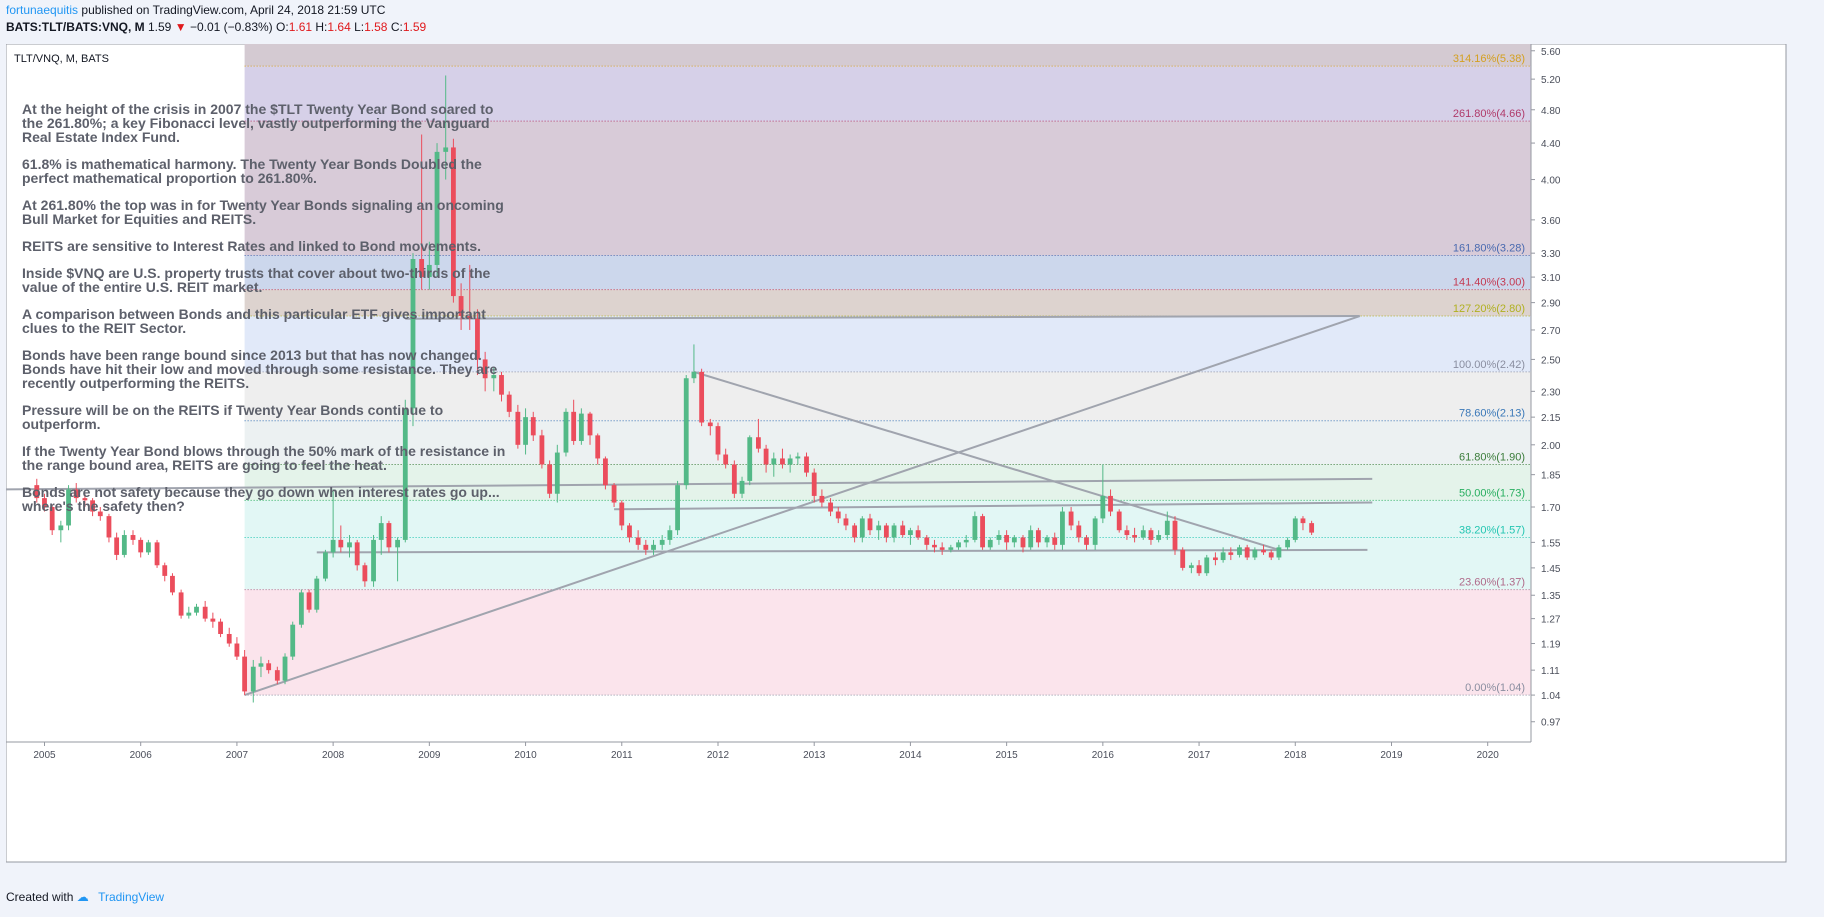 This screenshot has width=1824, height=917. I want to click on fib-level-label: 23.60%(1.37), so click(1492, 583).